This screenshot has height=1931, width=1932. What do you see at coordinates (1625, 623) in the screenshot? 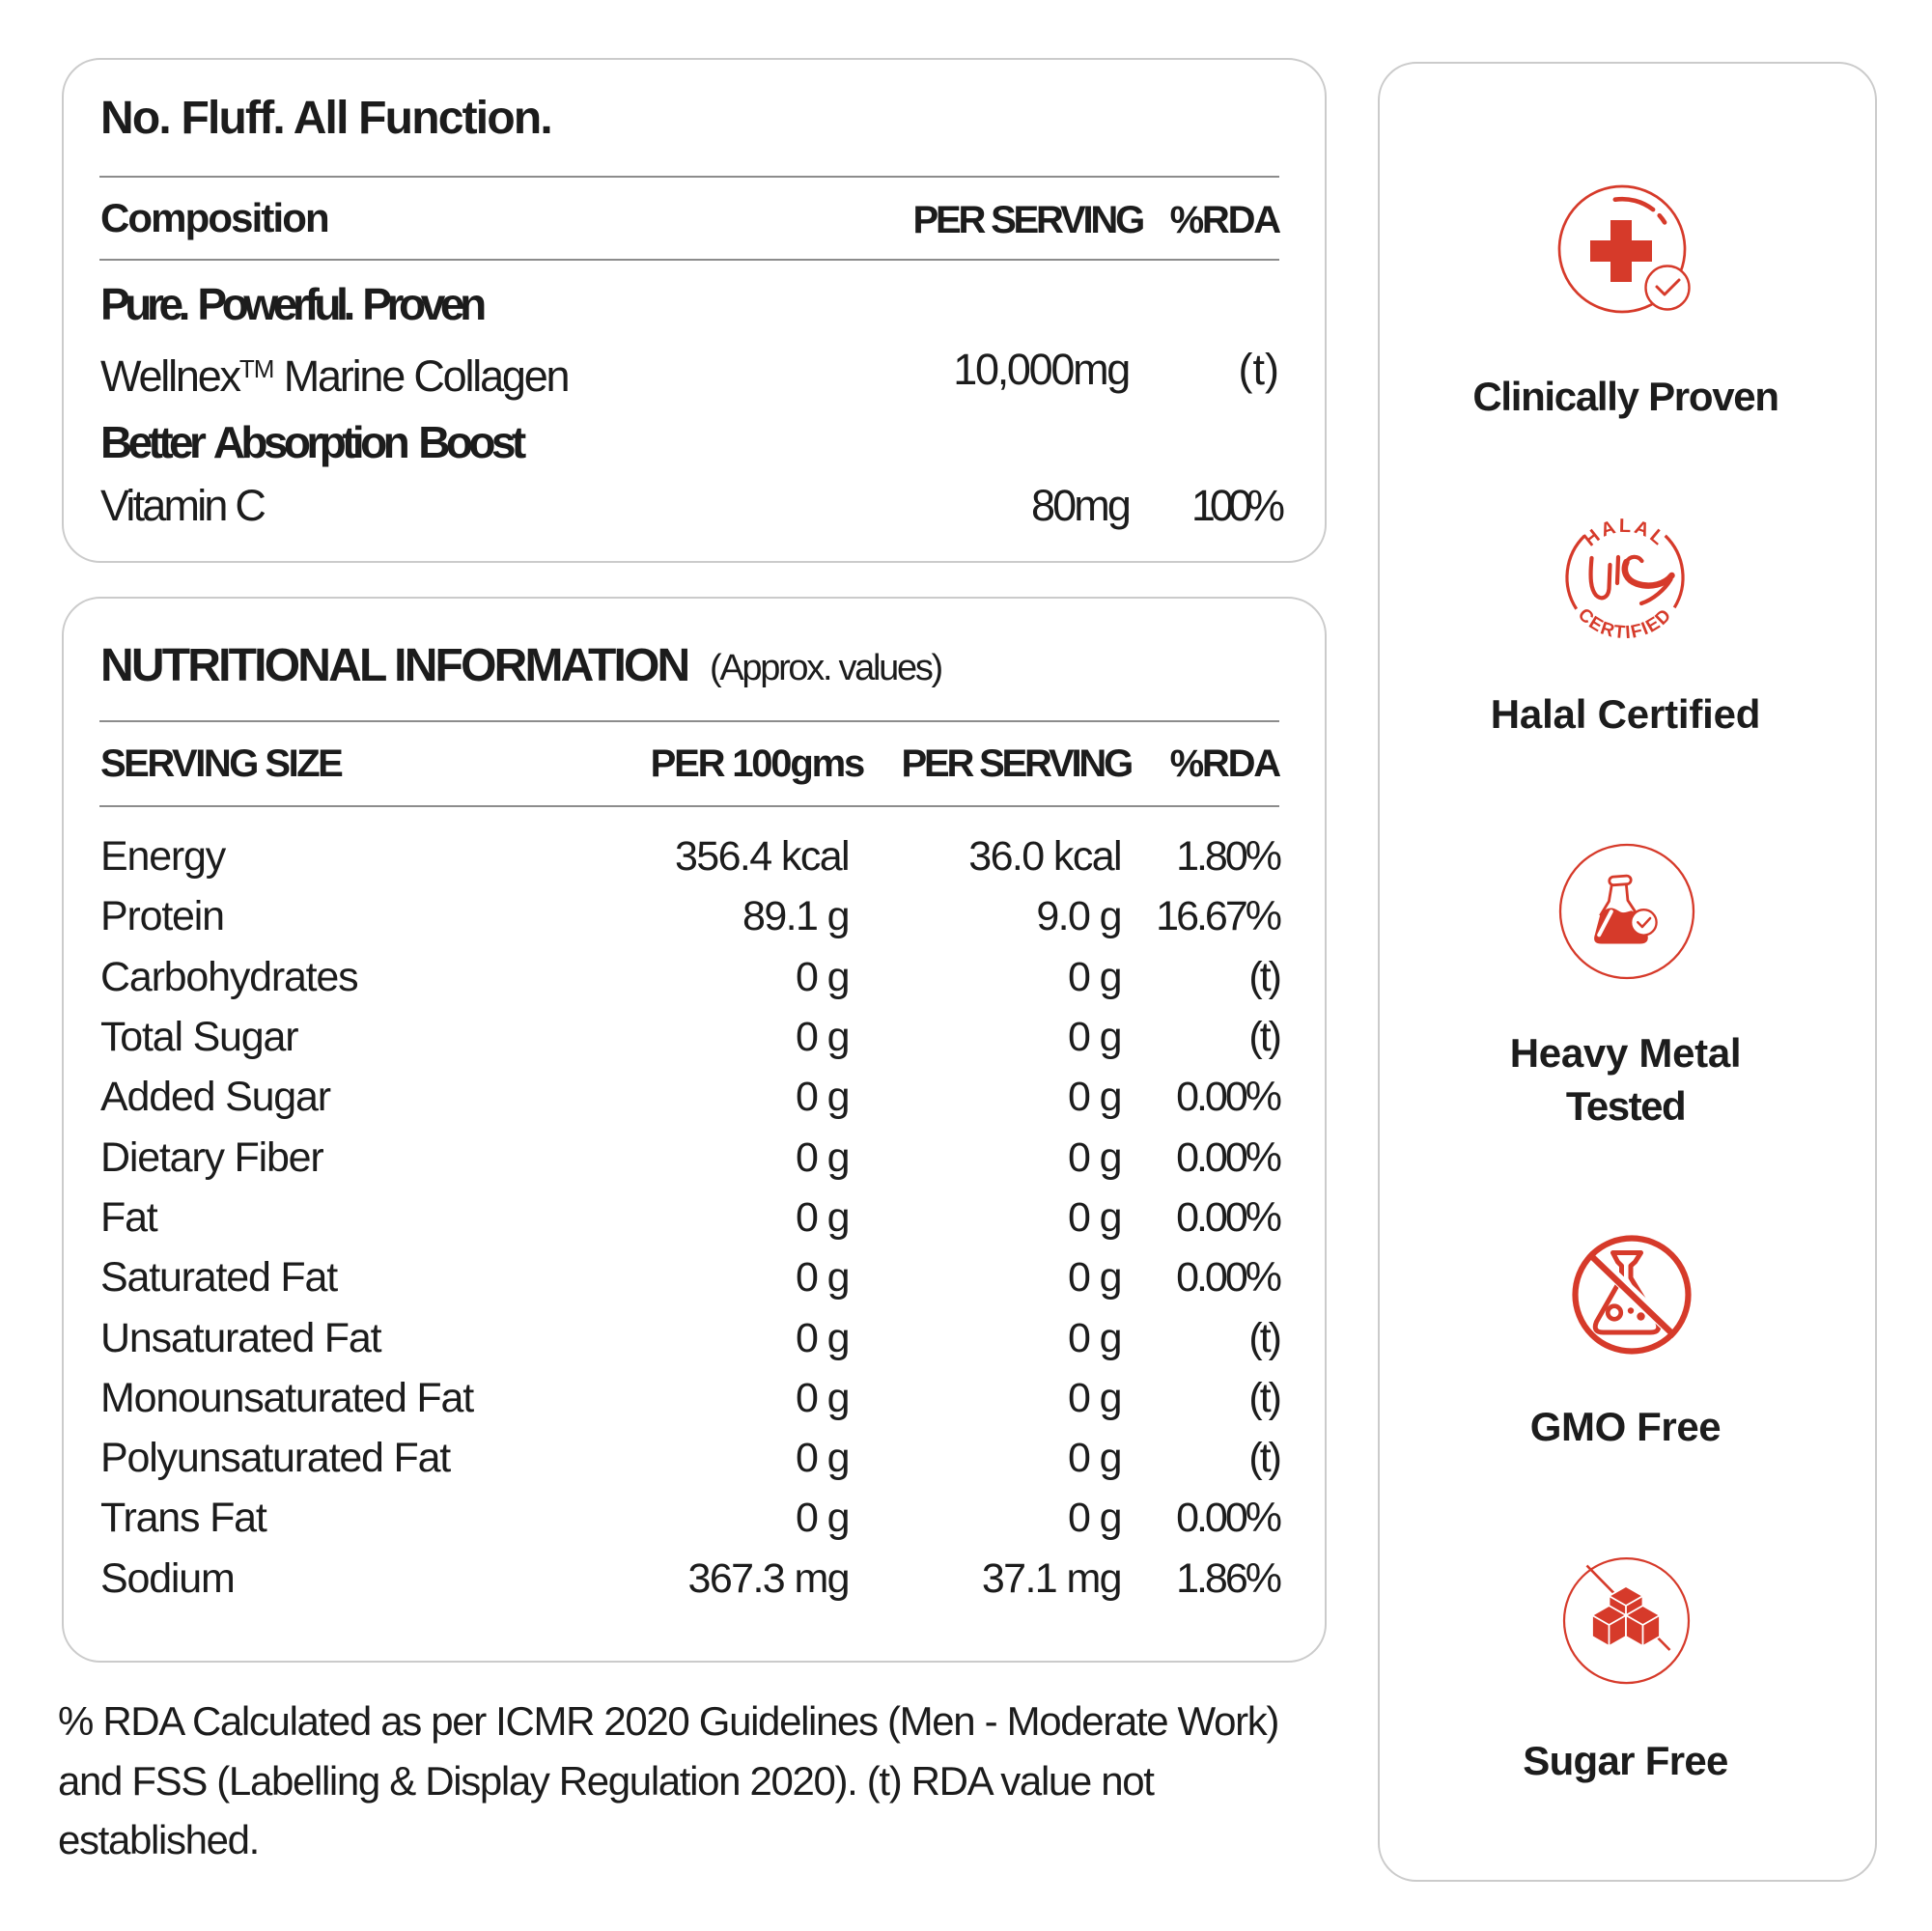
I see `svg-text: CERTIFIED` at bounding box center [1625, 623].